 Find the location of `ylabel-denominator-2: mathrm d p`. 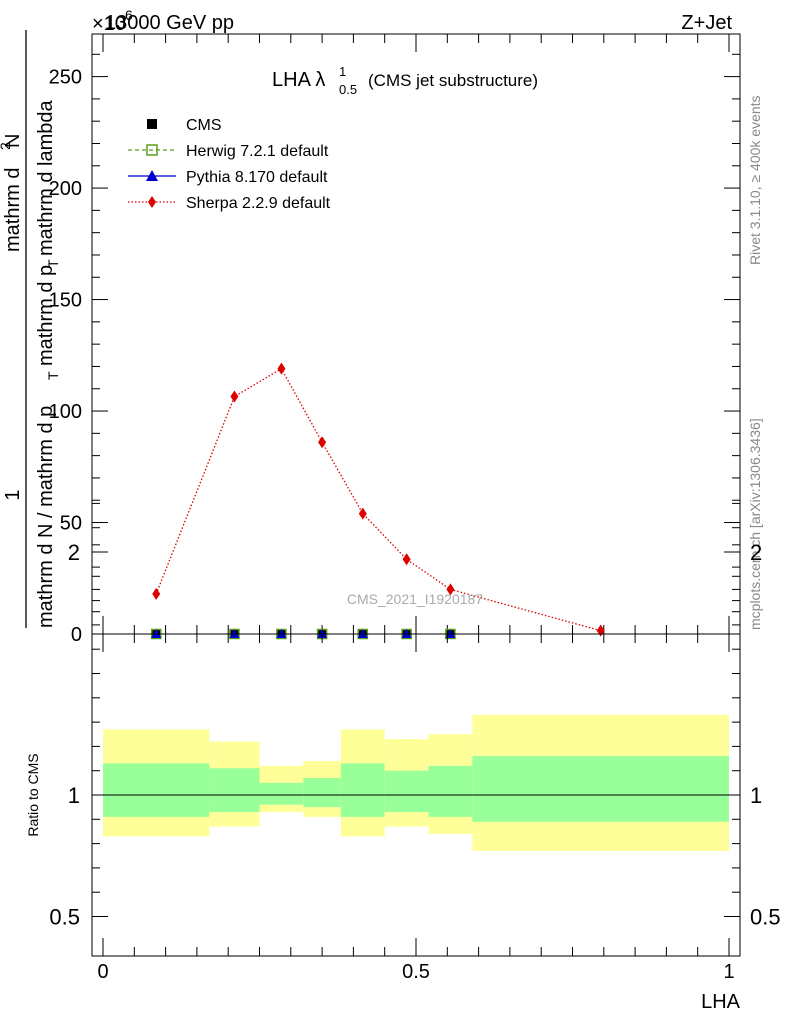

ylabel-denominator-2: mathrm d p is located at coordinates (46, 315).